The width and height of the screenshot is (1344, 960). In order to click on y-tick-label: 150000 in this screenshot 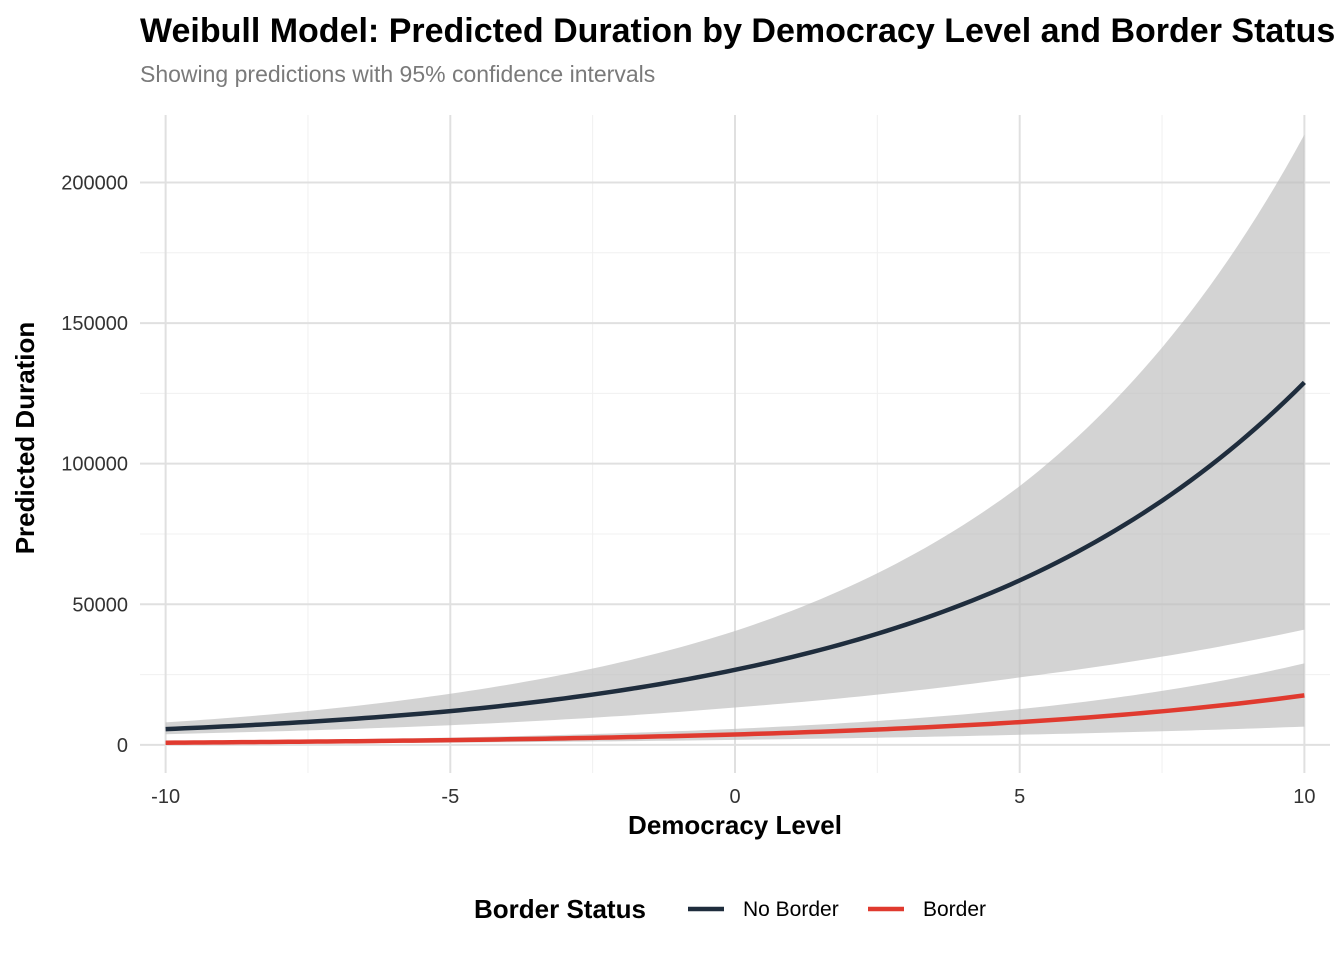, I will do `click(94, 324)`.